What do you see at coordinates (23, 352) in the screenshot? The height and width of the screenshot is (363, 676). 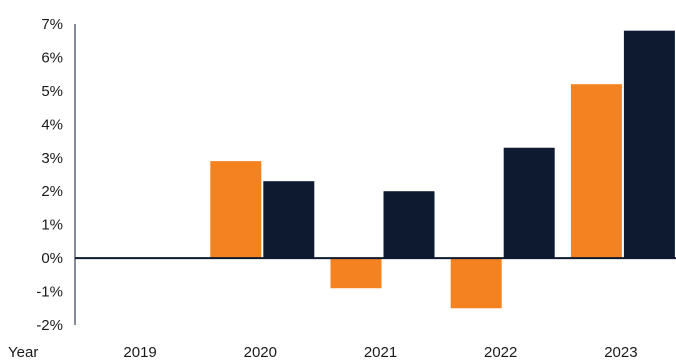 I see `x-axis-label: Year` at bounding box center [23, 352].